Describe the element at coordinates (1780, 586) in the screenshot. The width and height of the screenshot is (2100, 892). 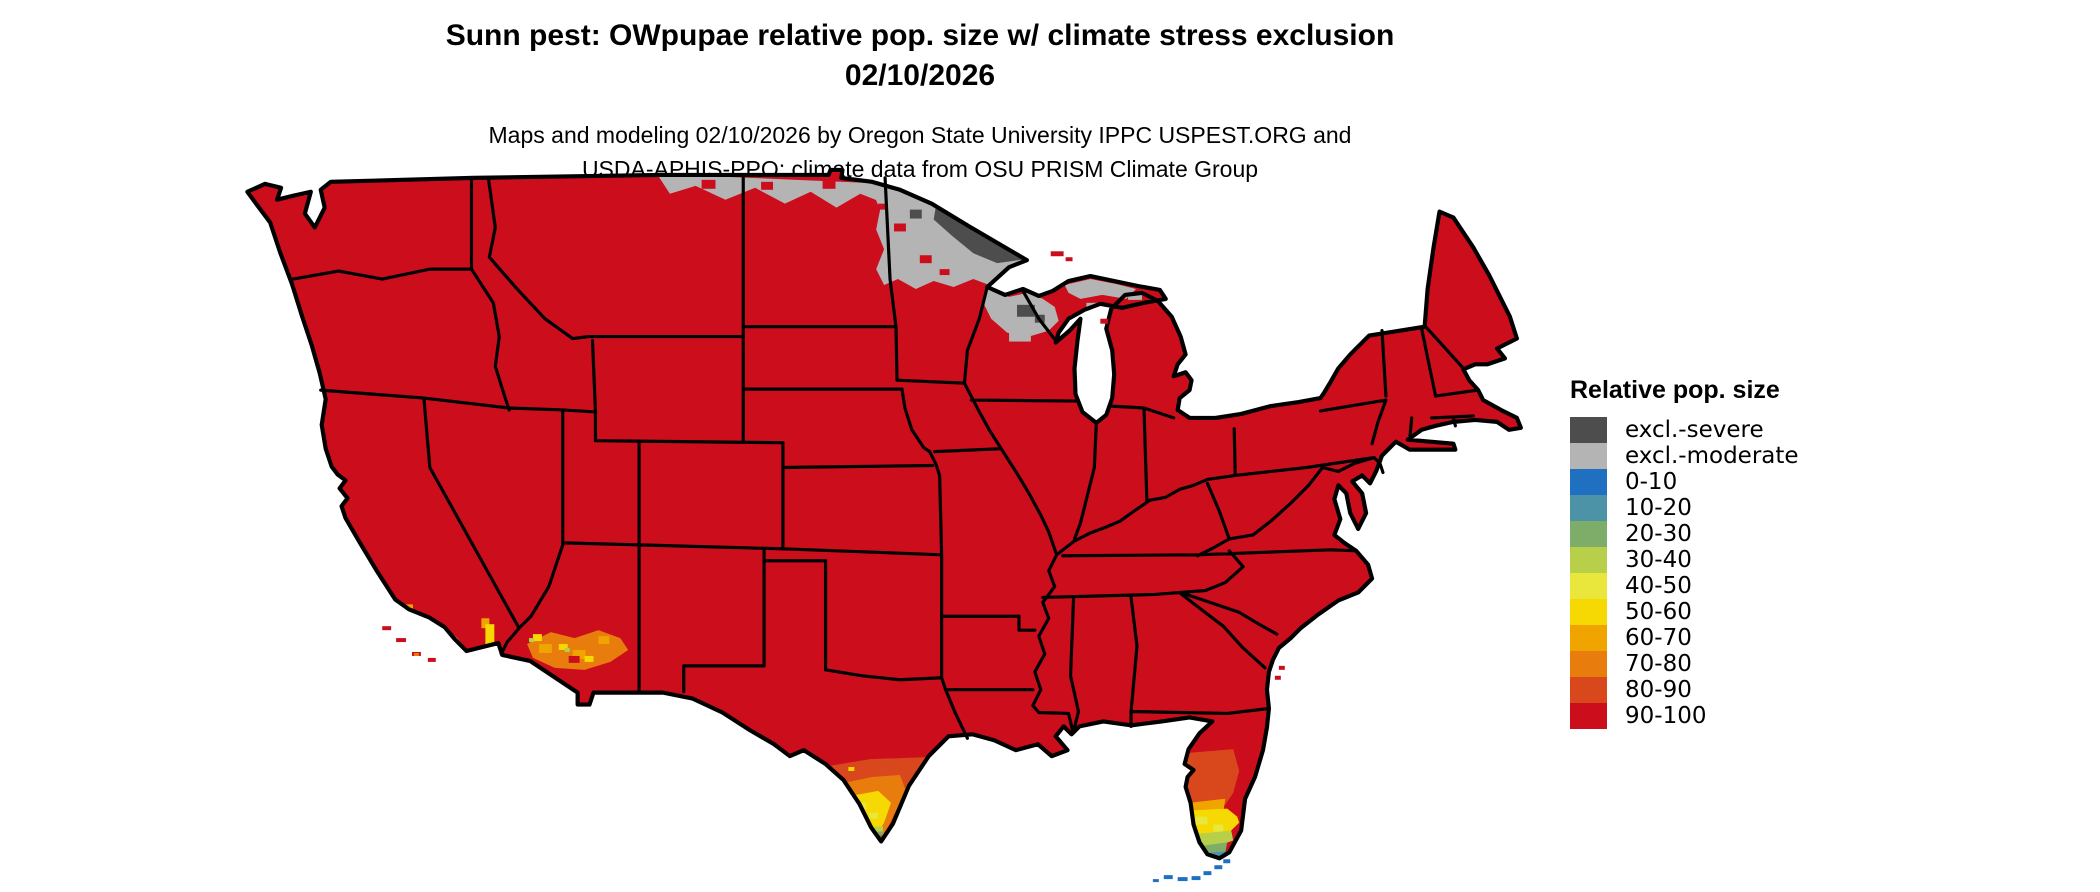
I see `legend-item: 40-50` at that location.